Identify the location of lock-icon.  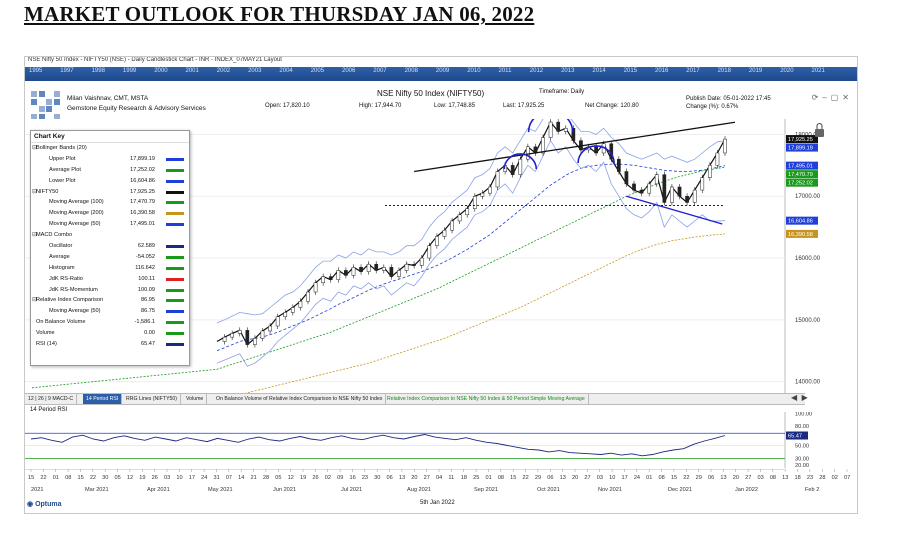
(819, 130).